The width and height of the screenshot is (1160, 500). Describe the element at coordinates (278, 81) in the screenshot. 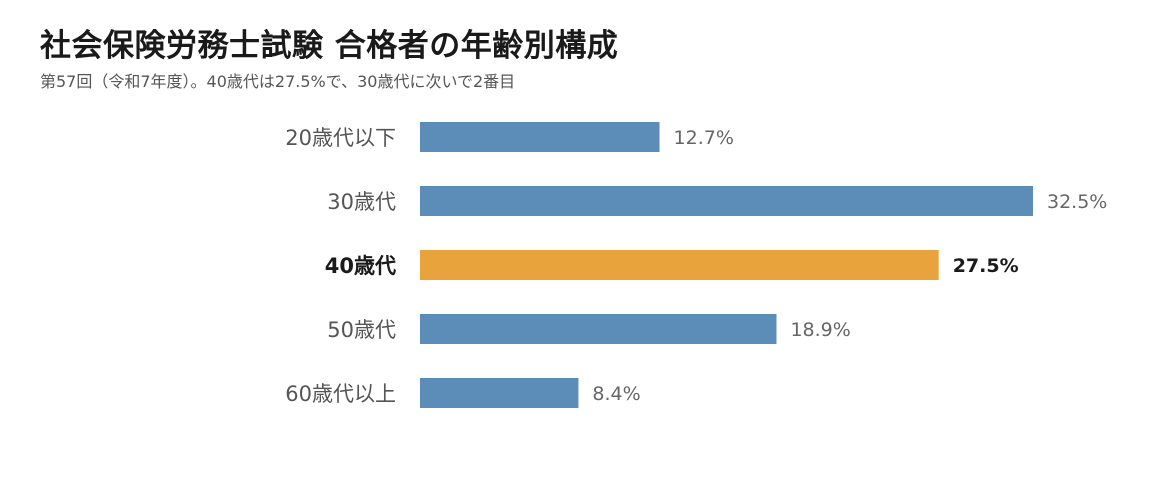

I see `chart-subtitle: 第57回（令和7年度）。40歳代は27.5%で、30歳代に次いで2番目` at that location.